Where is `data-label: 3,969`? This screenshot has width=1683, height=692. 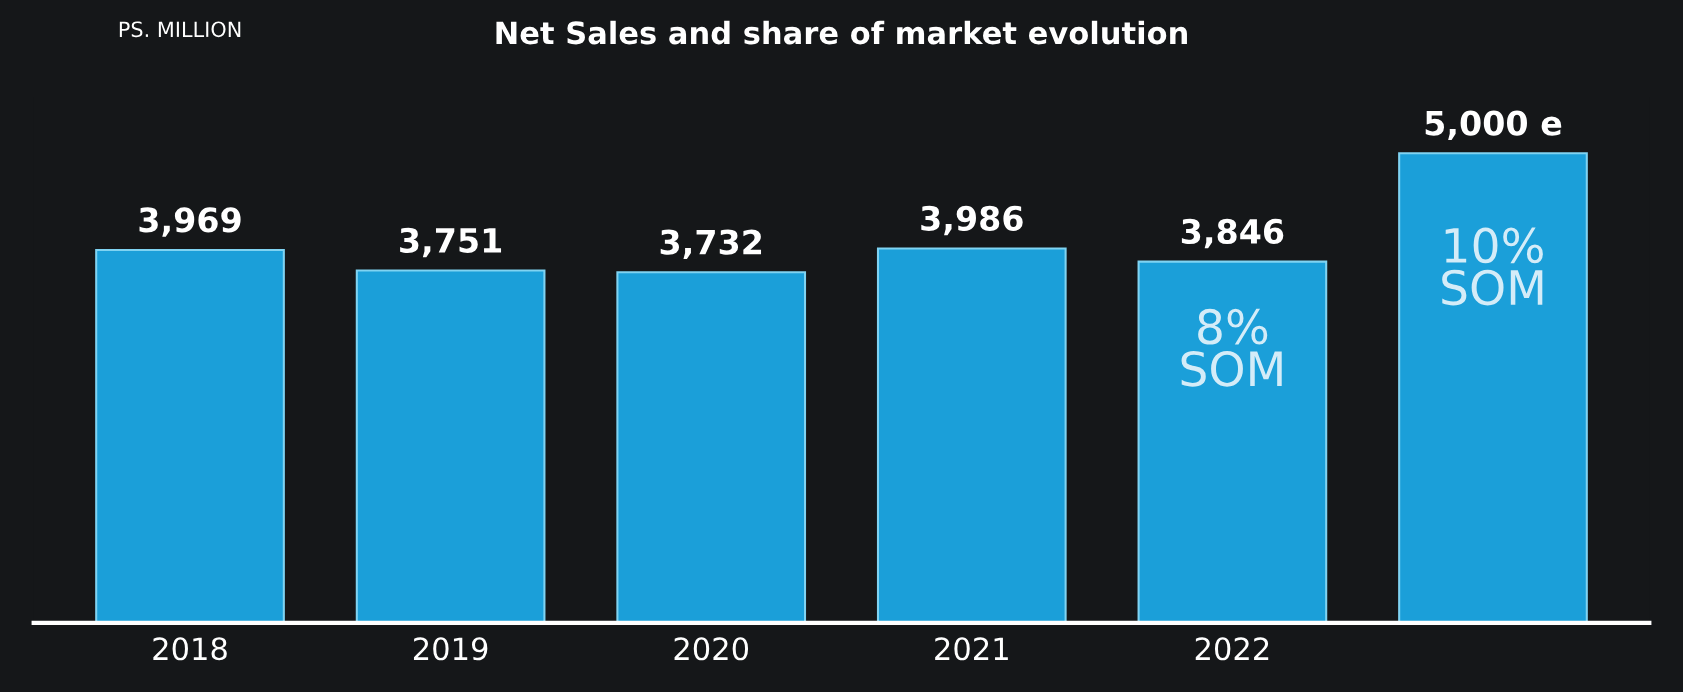 data-label: 3,969 is located at coordinates (190, 222).